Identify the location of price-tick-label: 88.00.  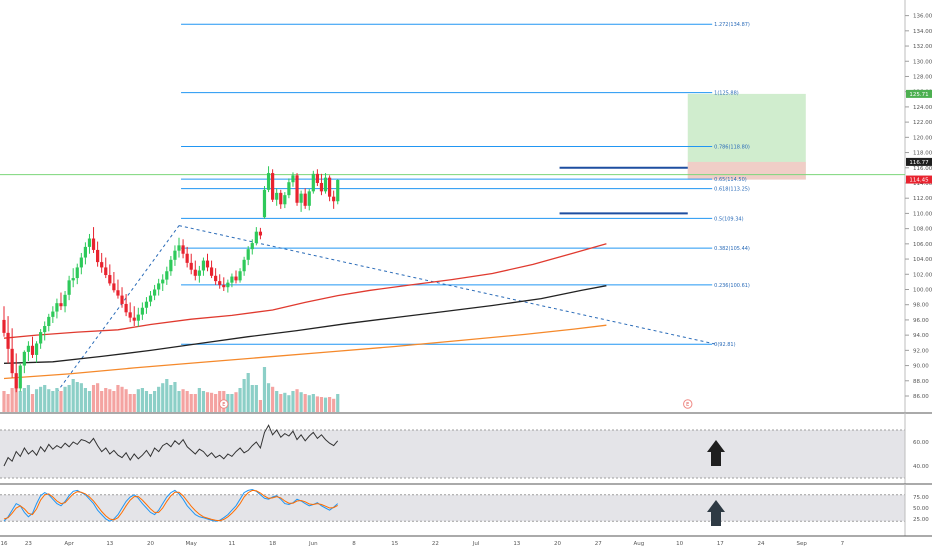
(921, 382).